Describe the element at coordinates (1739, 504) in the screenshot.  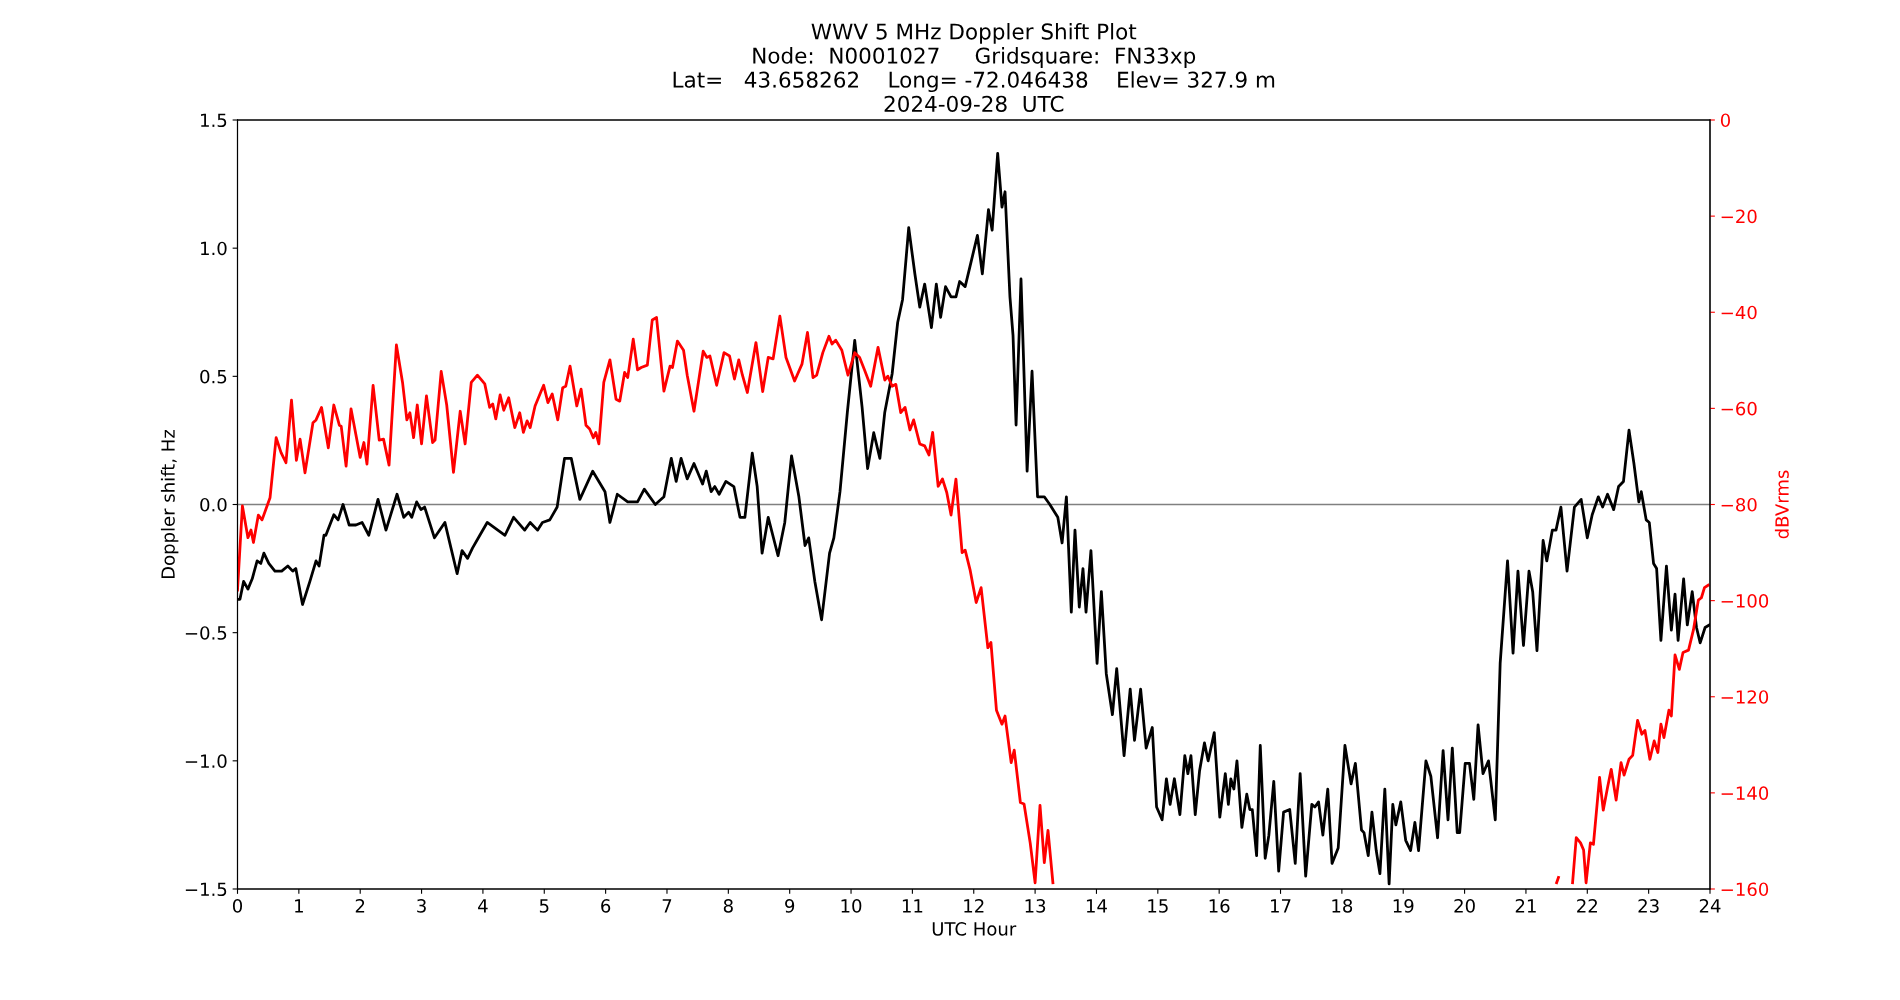
I see `y2-tick-label: −80` at that location.